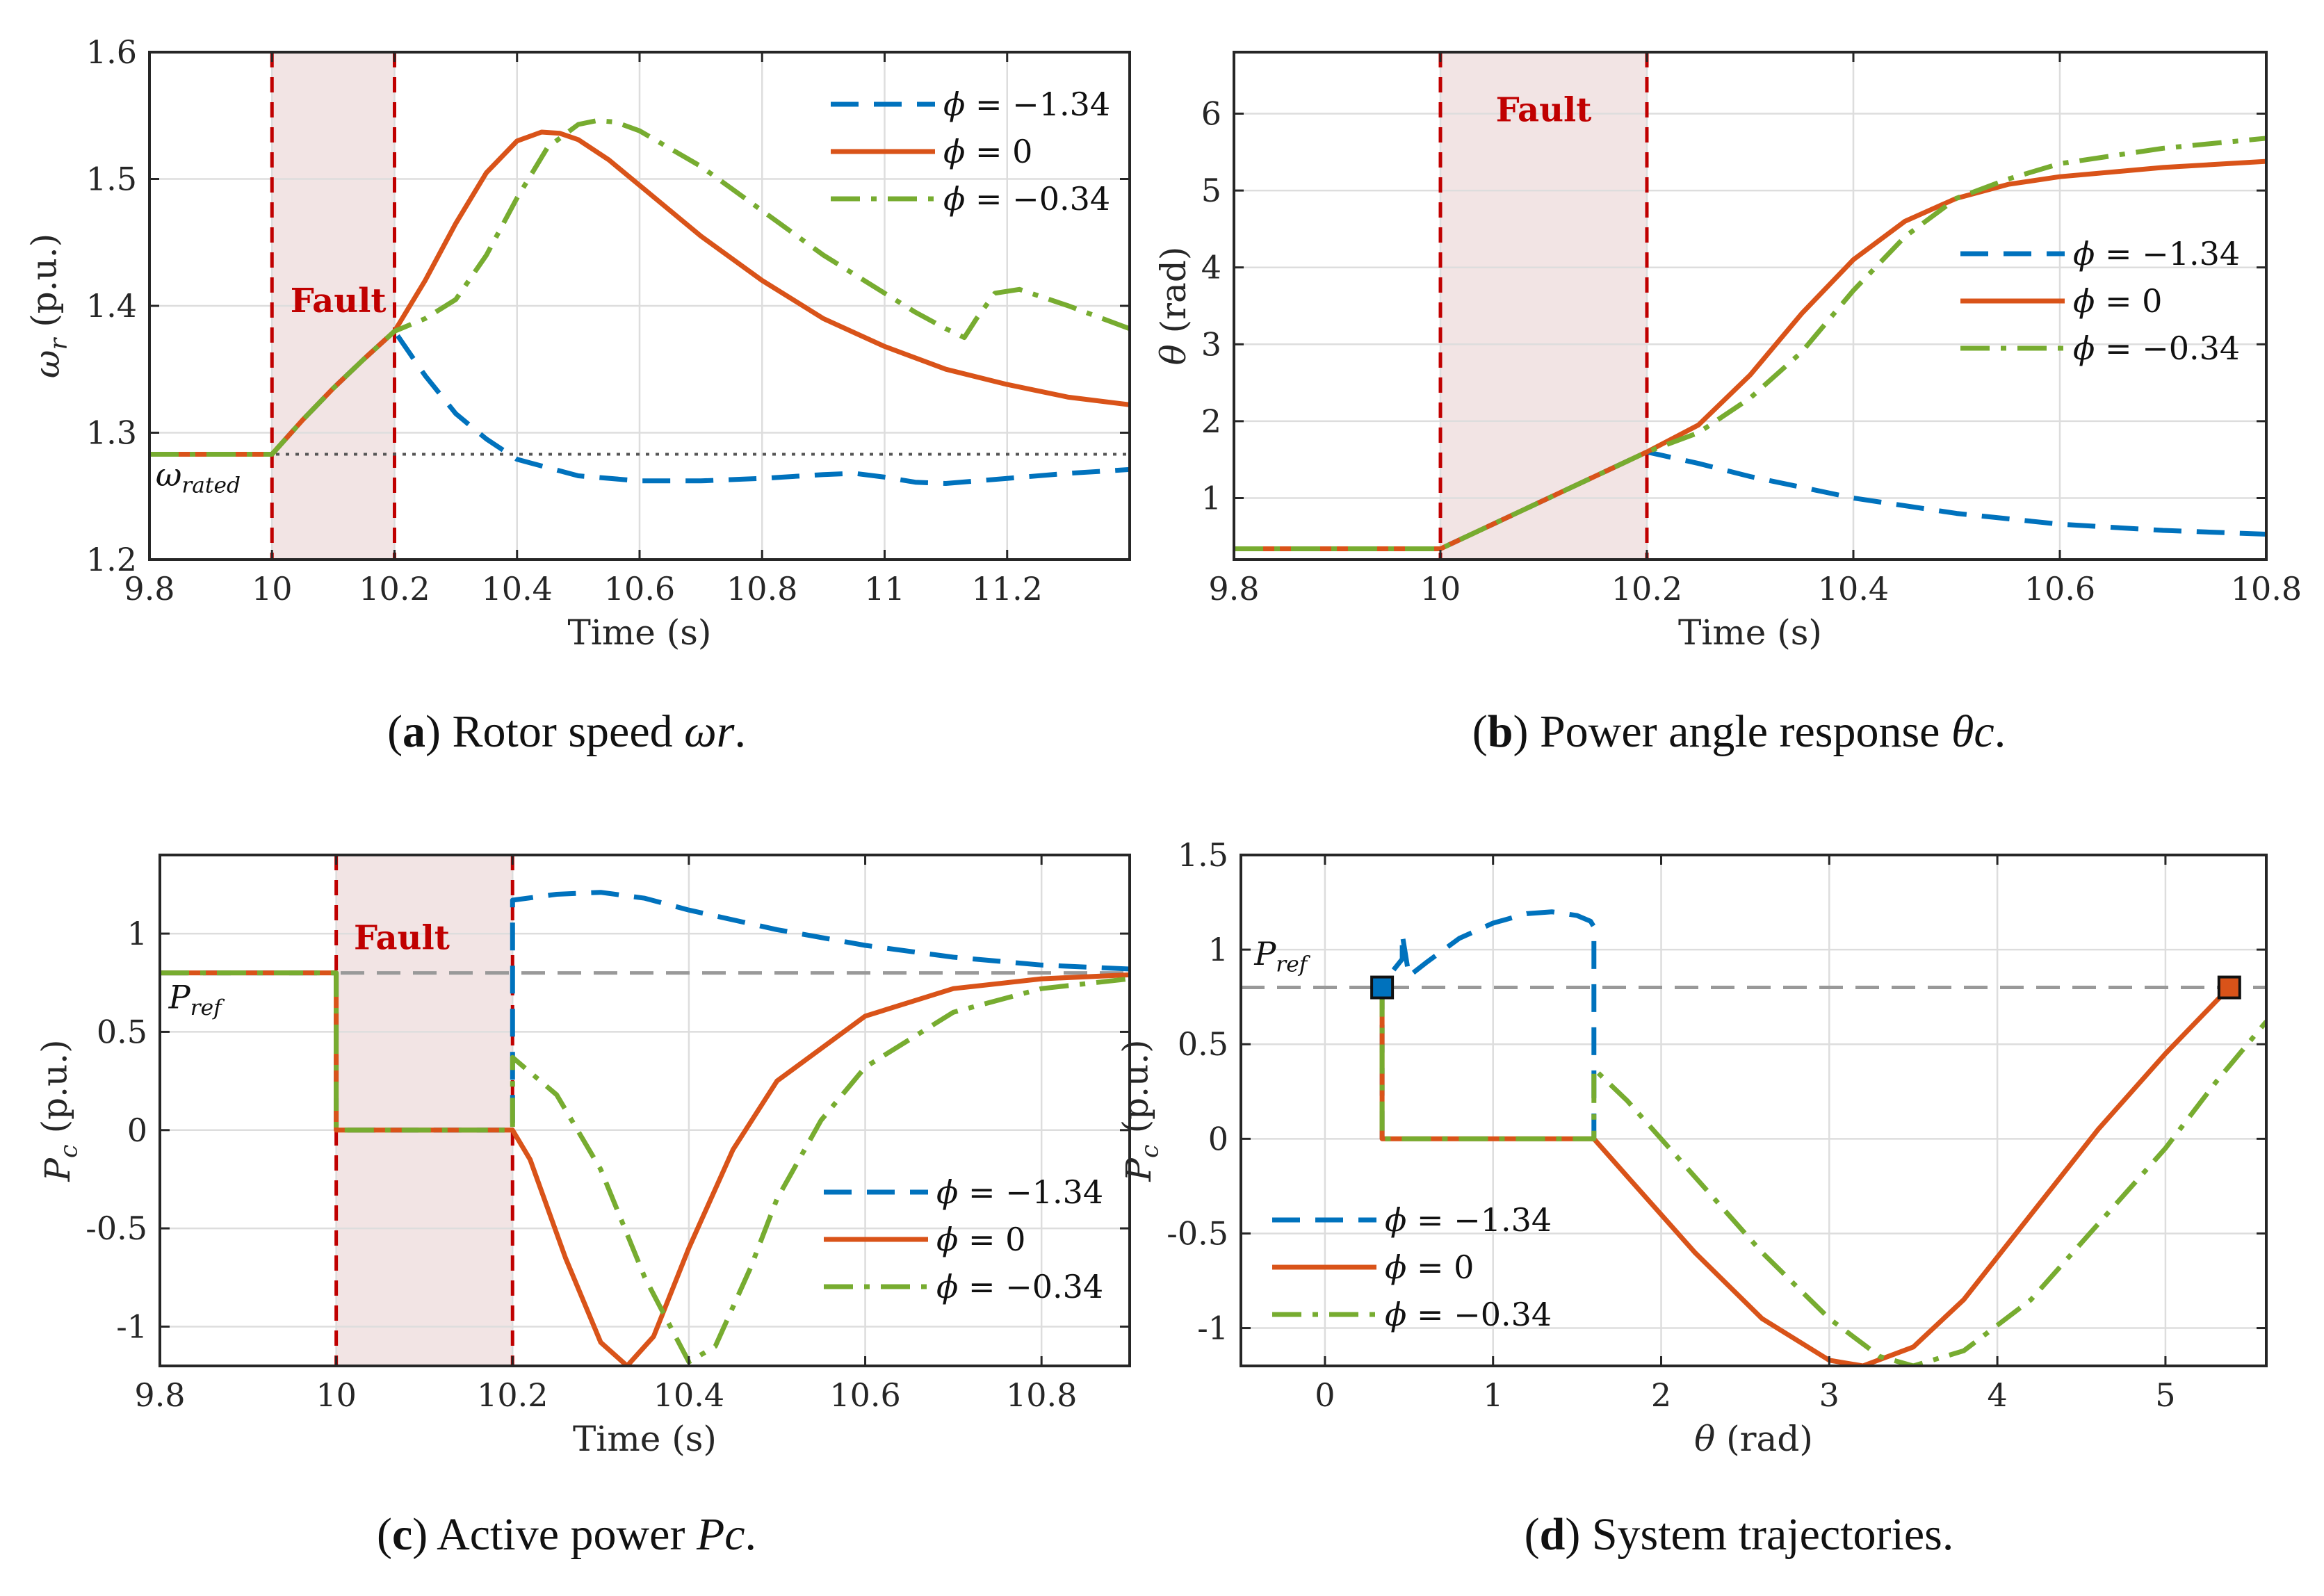 This screenshot has height=1596, width=2324. I want to click on caption-a-text: Rotor speed, so click(563, 731).